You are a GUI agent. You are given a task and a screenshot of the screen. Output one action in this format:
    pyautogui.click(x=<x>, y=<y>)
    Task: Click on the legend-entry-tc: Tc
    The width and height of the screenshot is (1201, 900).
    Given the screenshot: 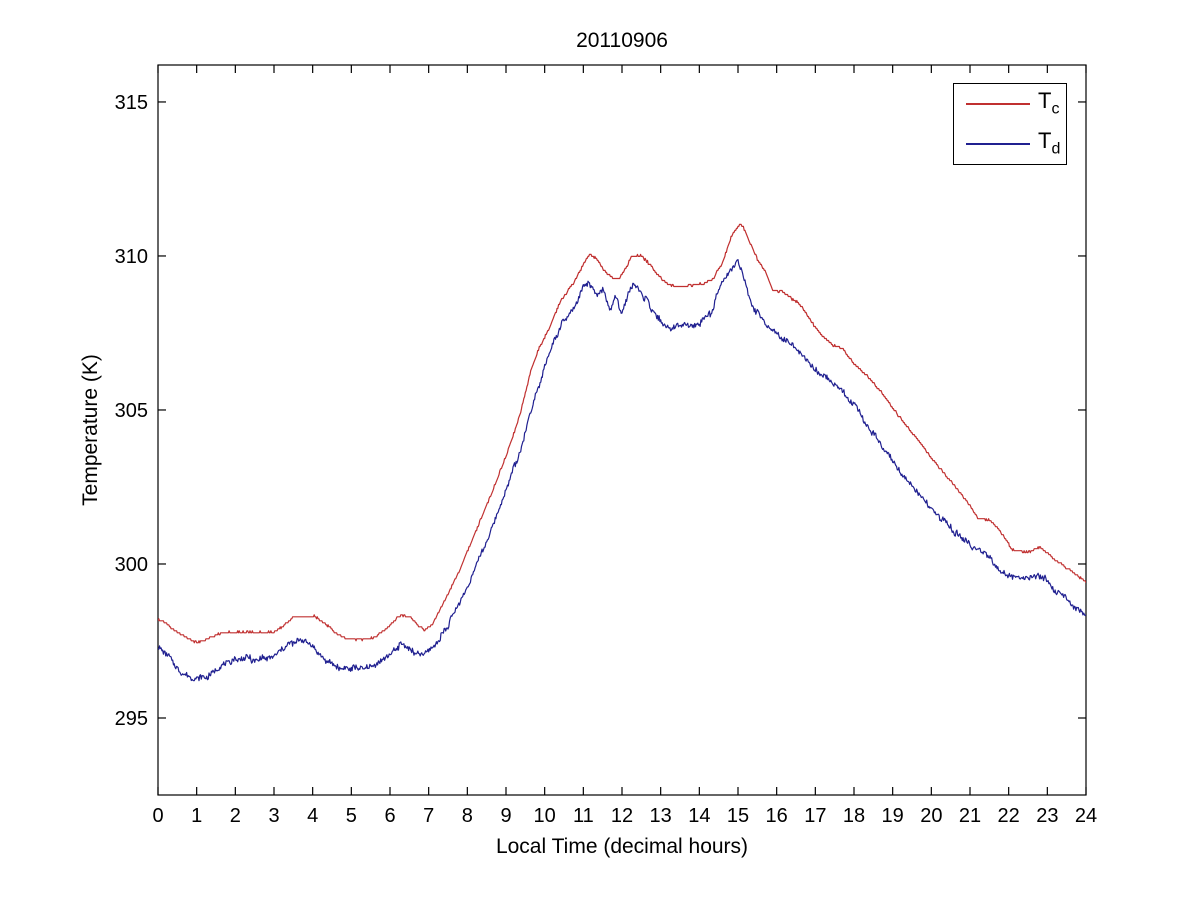 What is the action you would take?
    pyautogui.click(x=1010, y=104)
    